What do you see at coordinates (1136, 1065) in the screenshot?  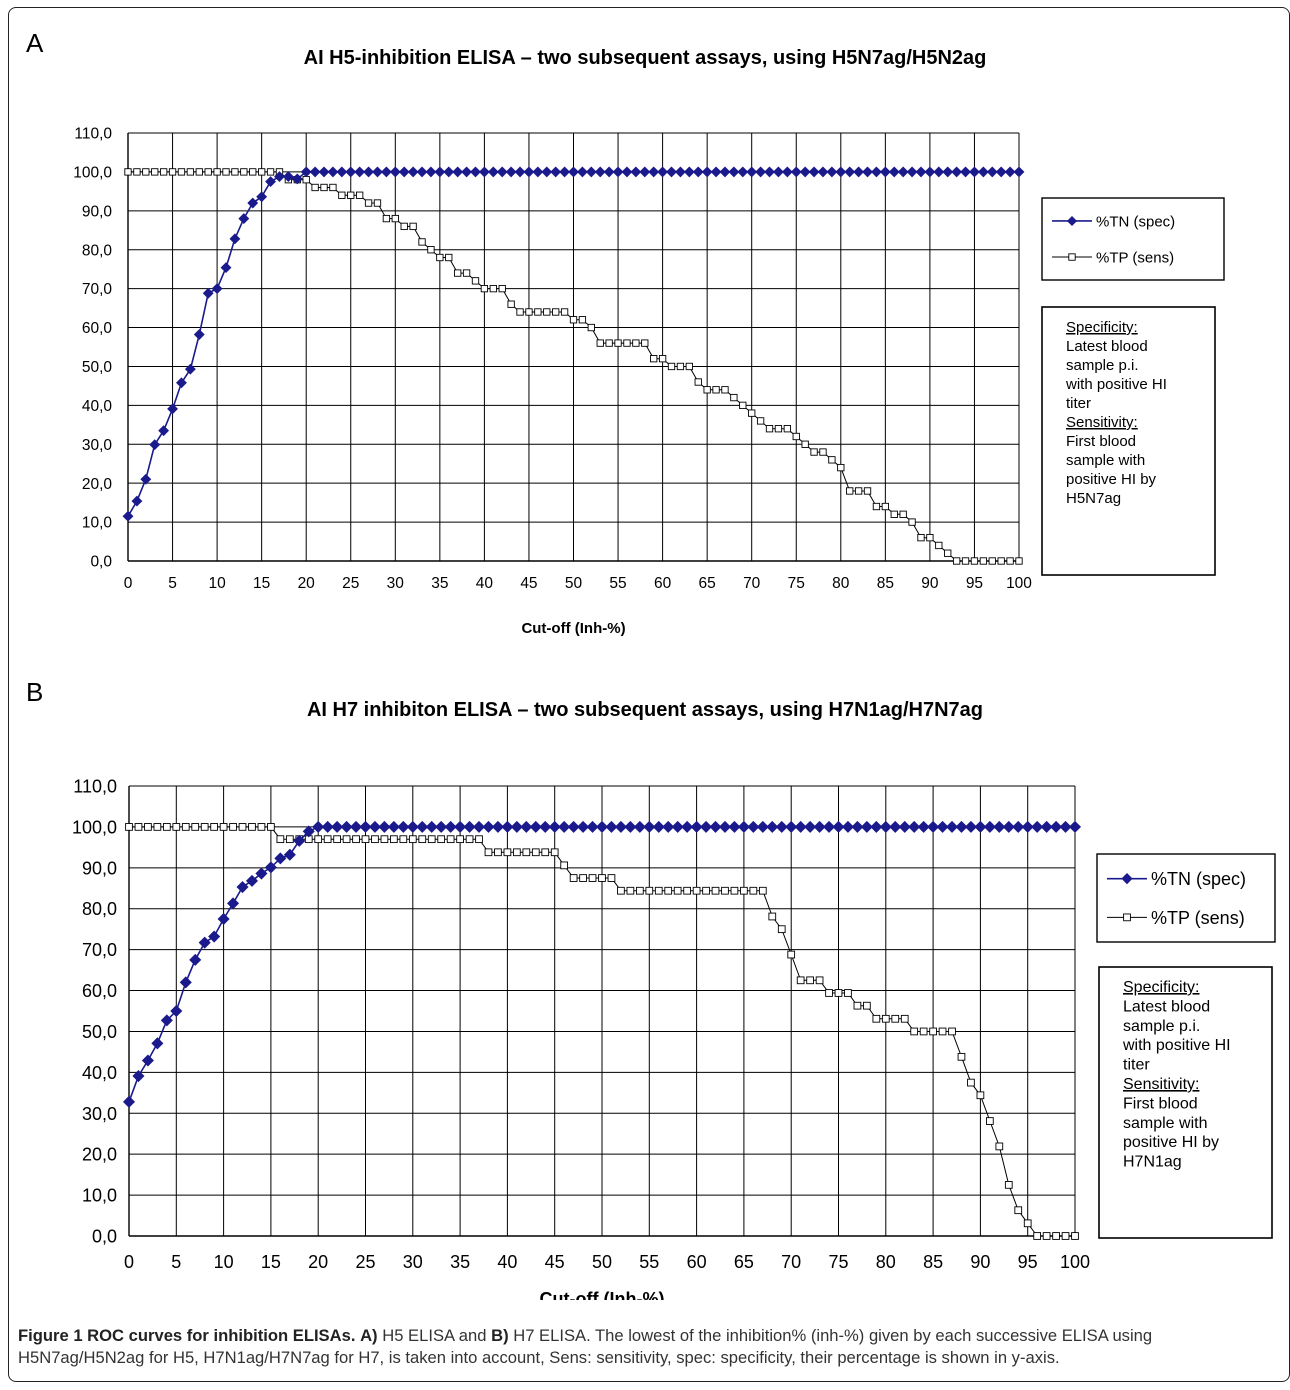 I see `annotation-spec-line: titer` at bounding box center [1136, 1065].